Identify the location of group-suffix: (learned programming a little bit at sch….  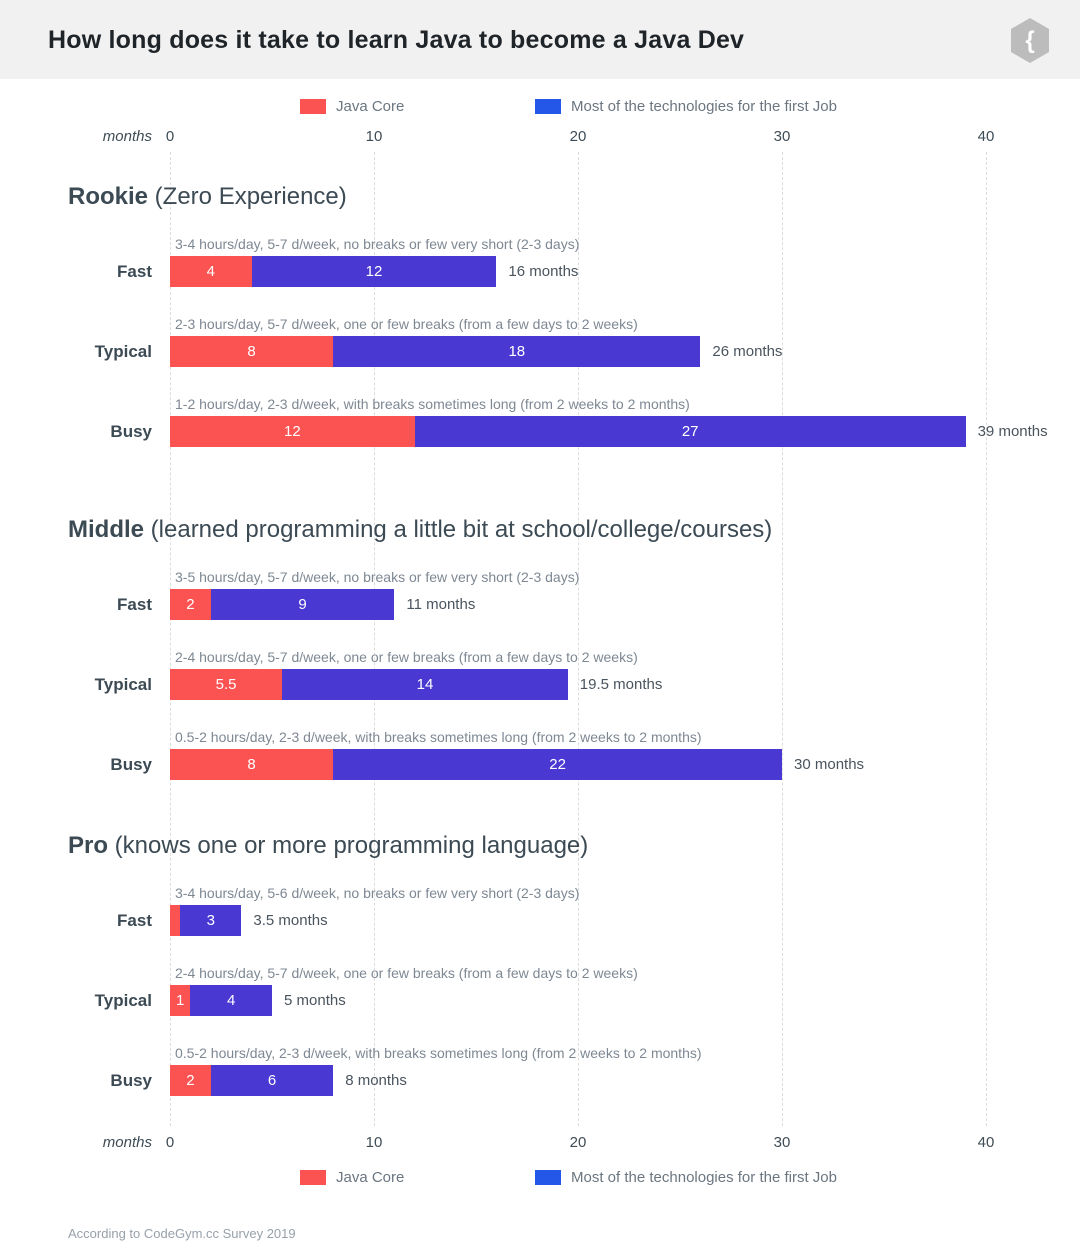
(458, 529).